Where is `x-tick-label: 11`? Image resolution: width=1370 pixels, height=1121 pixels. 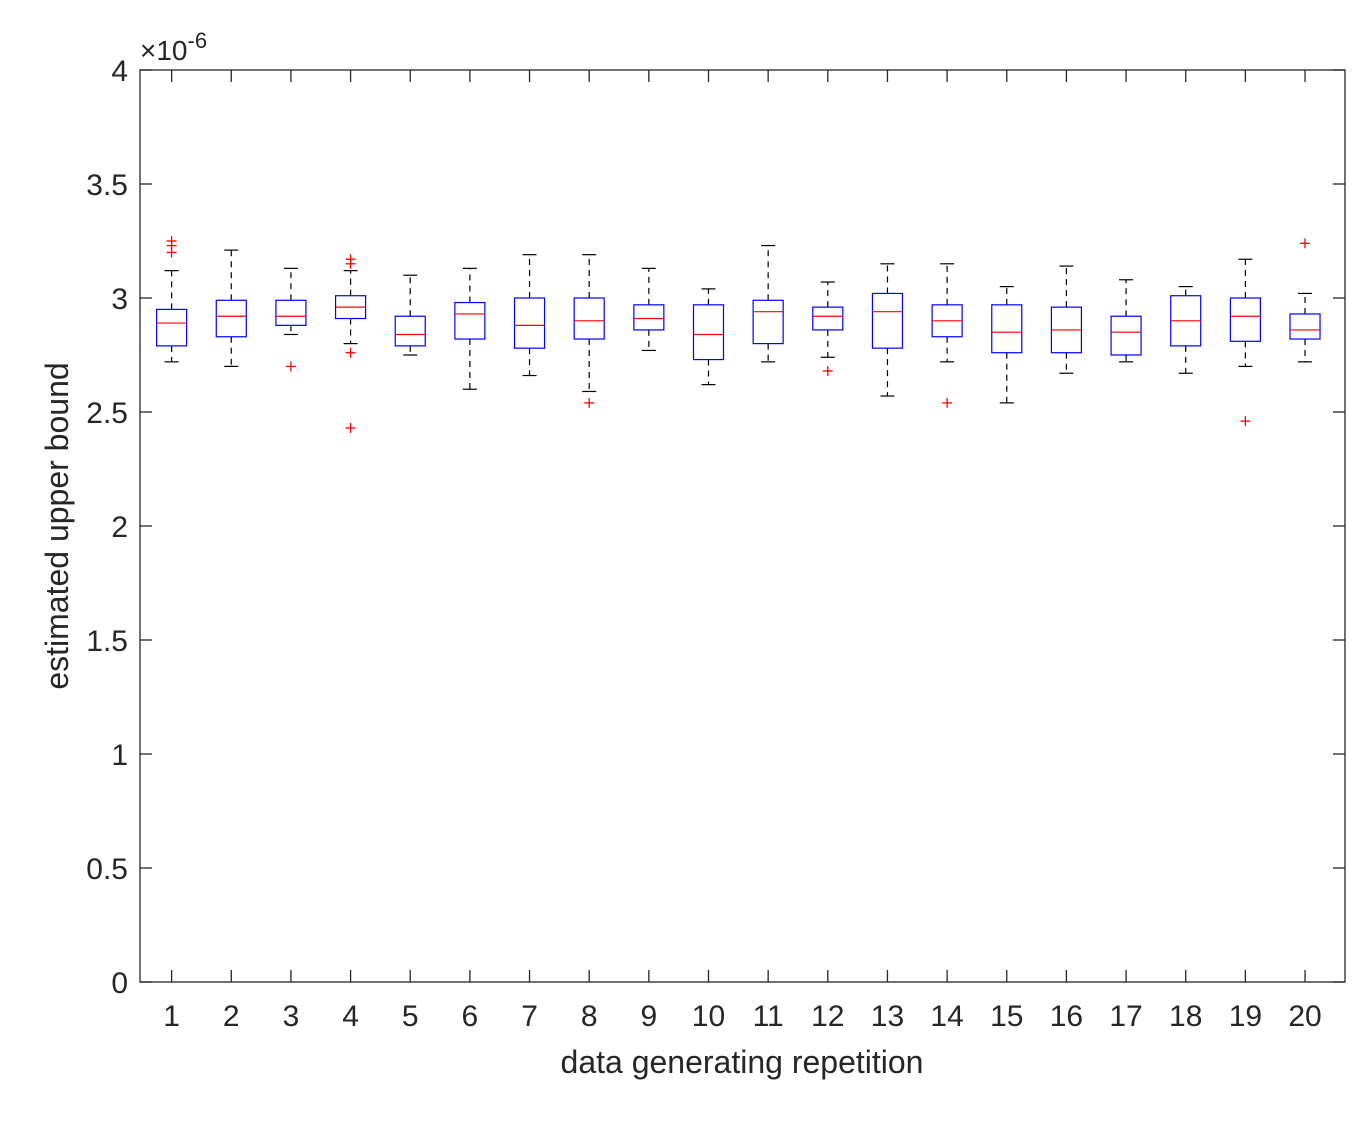
x-tick-label: 11 is located at coordinates (768, 1016).